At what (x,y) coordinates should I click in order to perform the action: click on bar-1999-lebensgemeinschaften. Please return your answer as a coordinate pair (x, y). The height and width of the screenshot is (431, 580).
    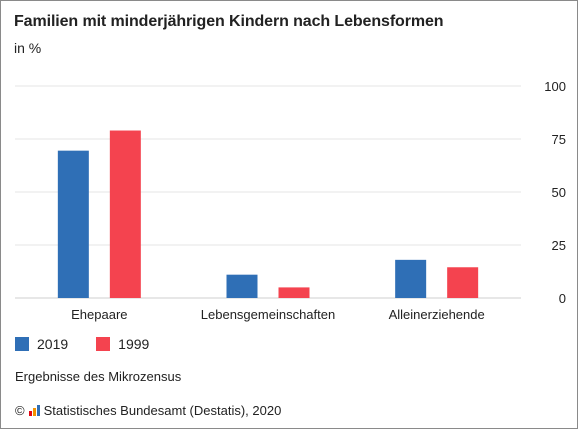
    Looking at the image, I should click on (294, 292).